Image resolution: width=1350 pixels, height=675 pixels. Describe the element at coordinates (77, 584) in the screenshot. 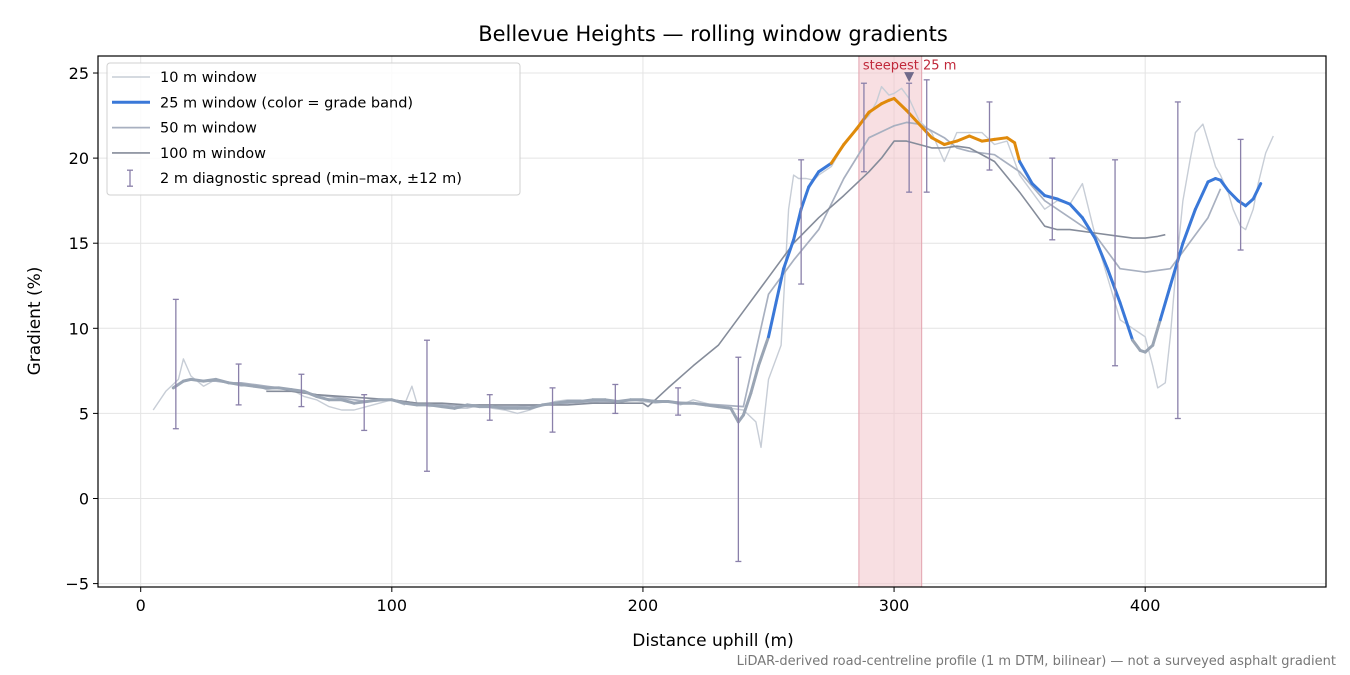

I see `y-tick-label: −5` at that location.